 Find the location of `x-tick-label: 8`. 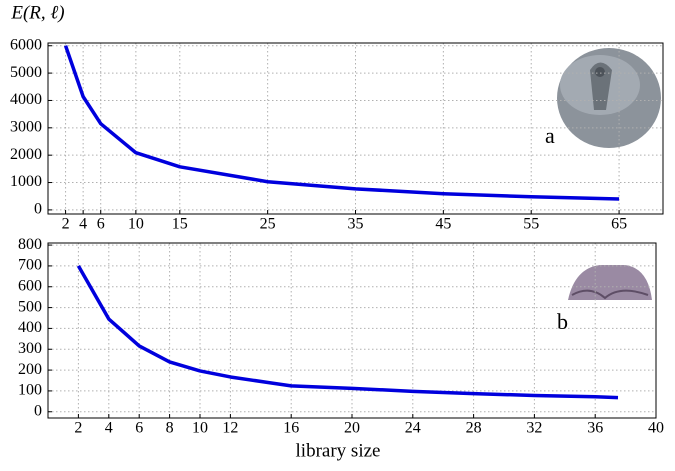

x-tick-label: 8 is located at coordinates (170, 428).